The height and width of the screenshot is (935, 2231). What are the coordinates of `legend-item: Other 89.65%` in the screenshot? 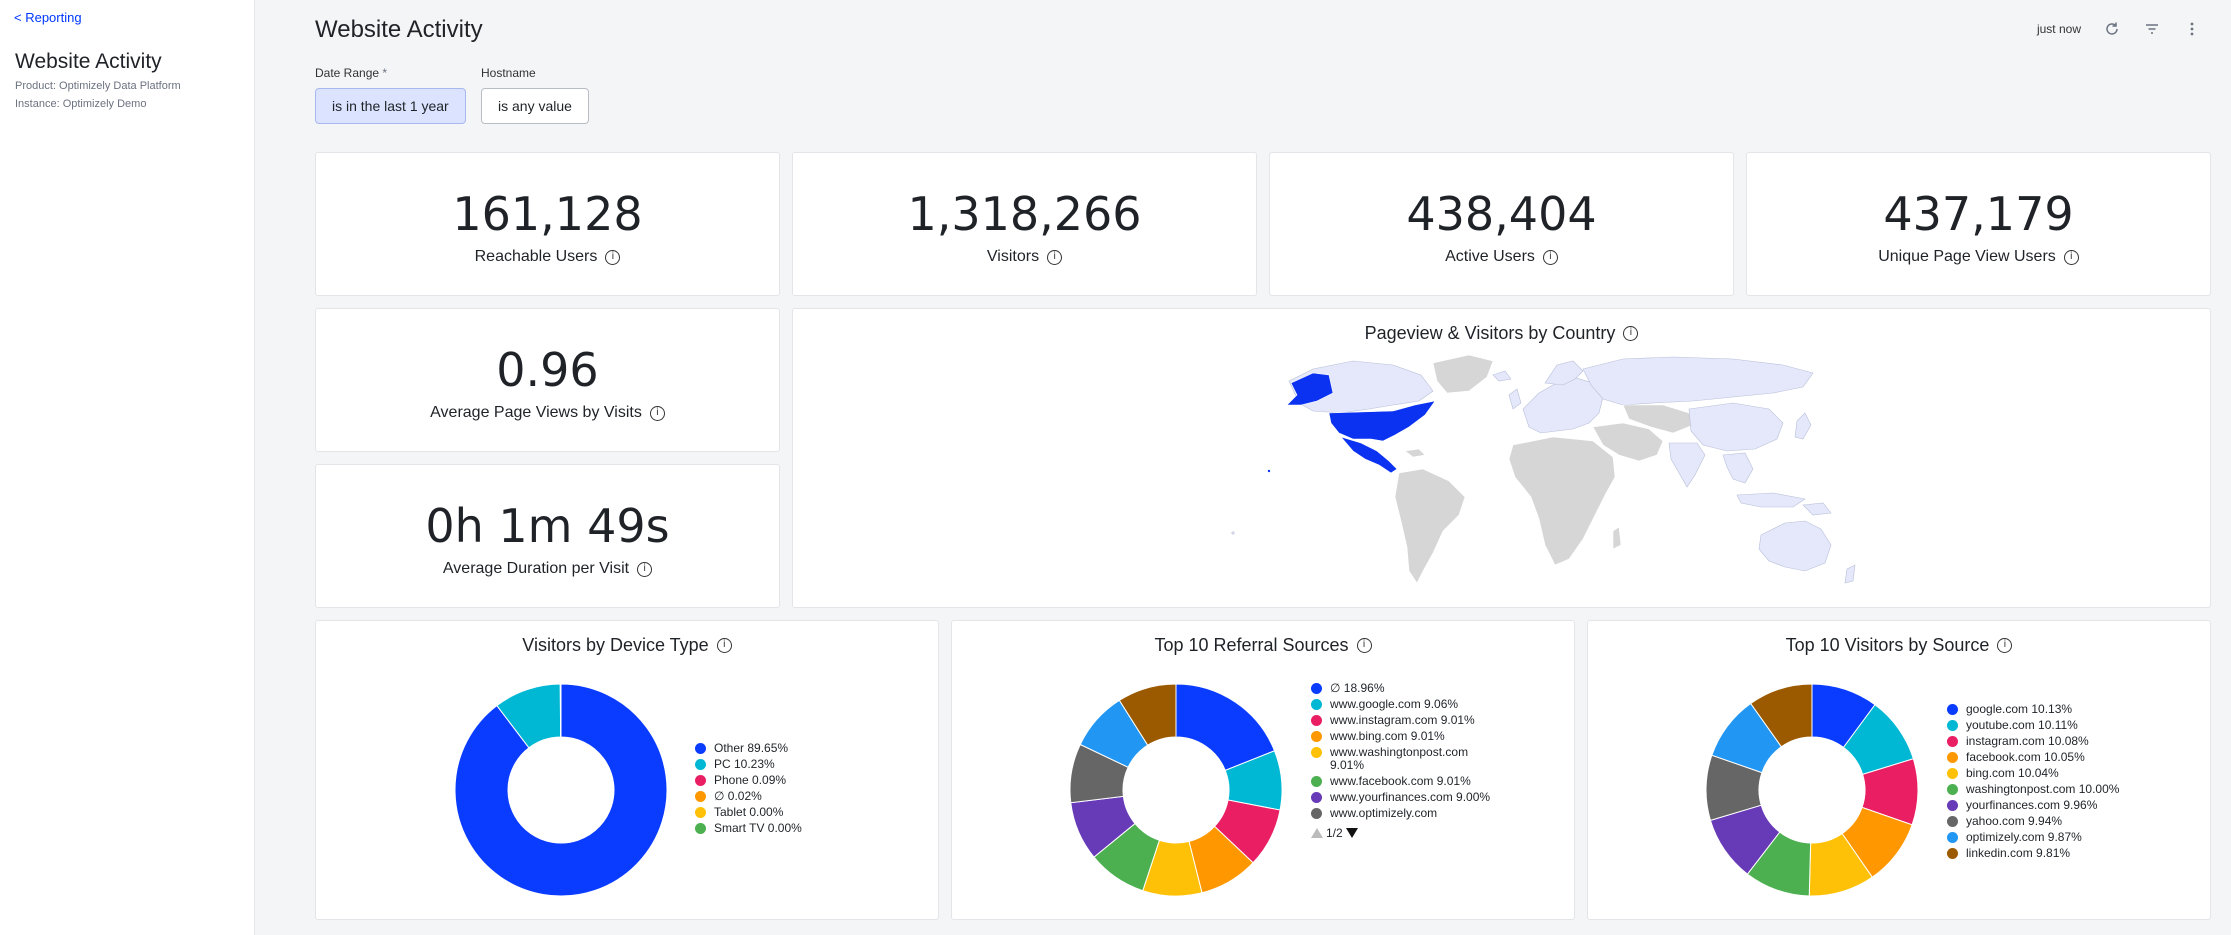 It's located at (748, 748).